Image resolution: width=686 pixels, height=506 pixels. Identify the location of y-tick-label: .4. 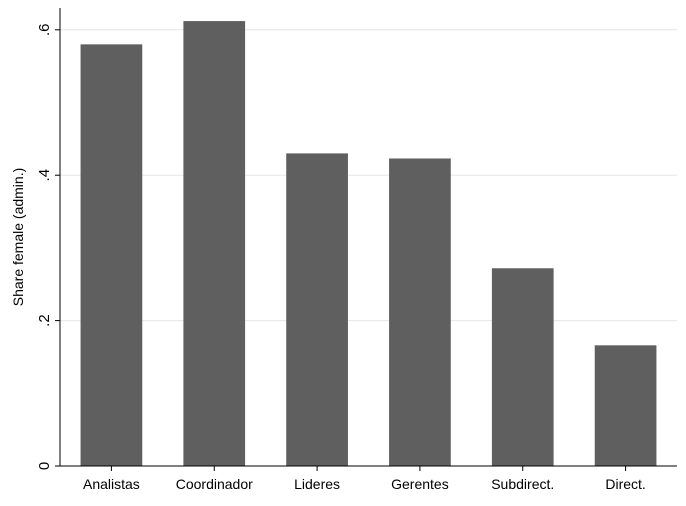
(44, 175).